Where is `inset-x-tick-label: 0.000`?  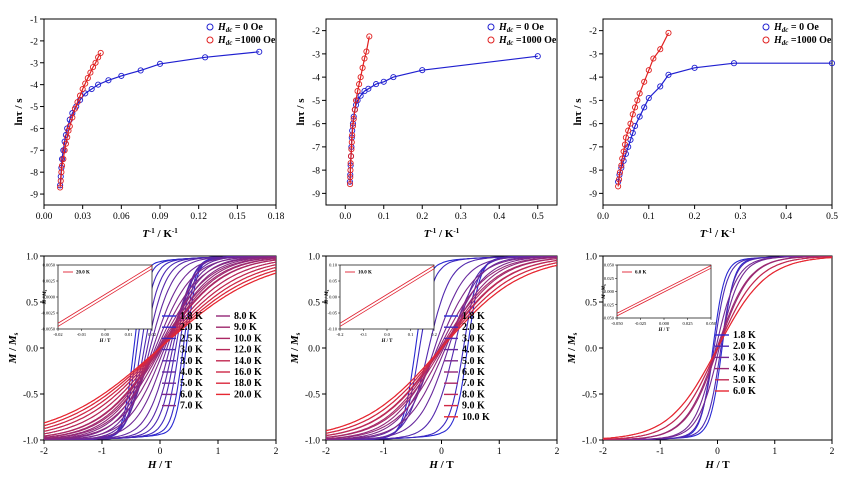 inset-x-tick-label: 0.000 is located at coordinates (664, 323).